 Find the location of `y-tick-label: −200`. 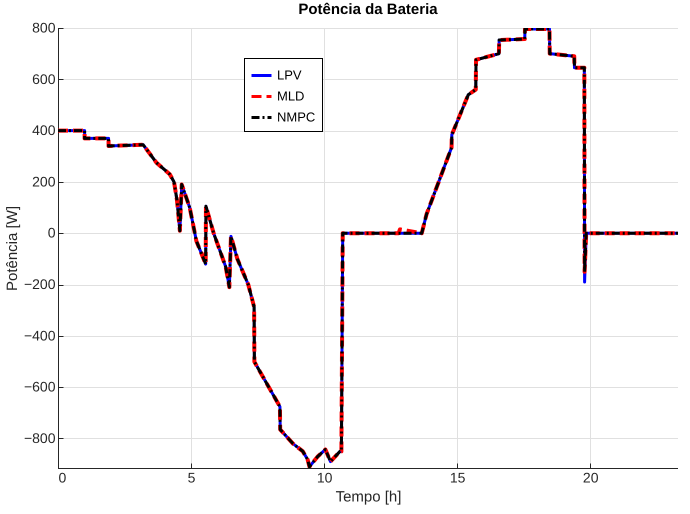

y-tick-label: −200 is located at coordinates (40, 284).